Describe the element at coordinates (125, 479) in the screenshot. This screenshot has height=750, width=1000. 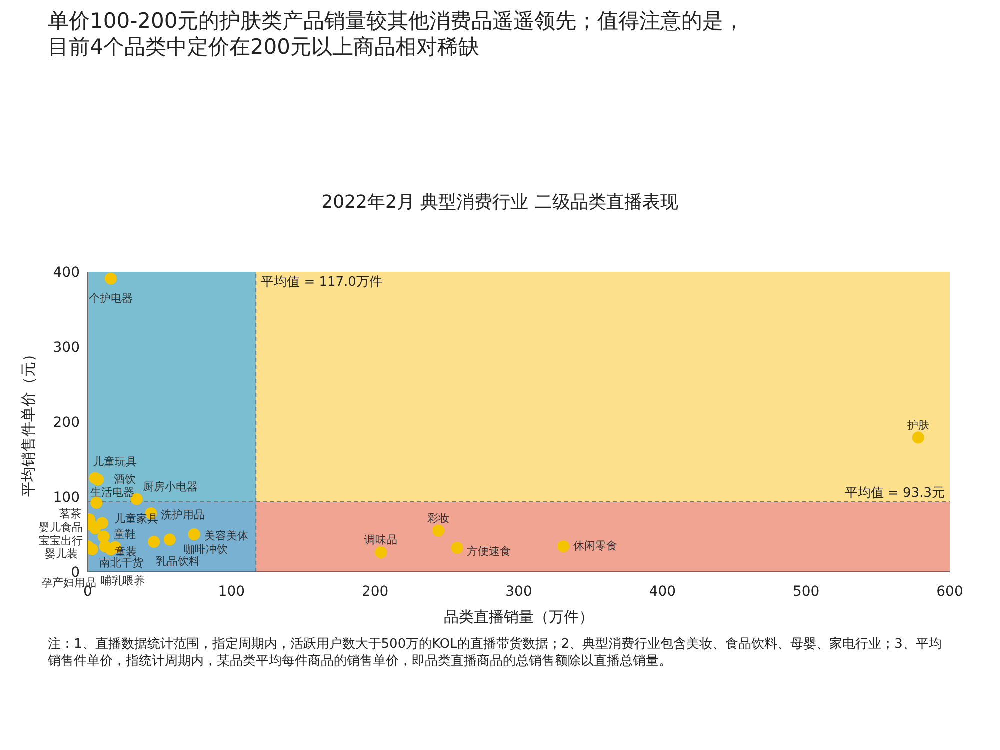
I see `data-label: 酒饮` at that location.